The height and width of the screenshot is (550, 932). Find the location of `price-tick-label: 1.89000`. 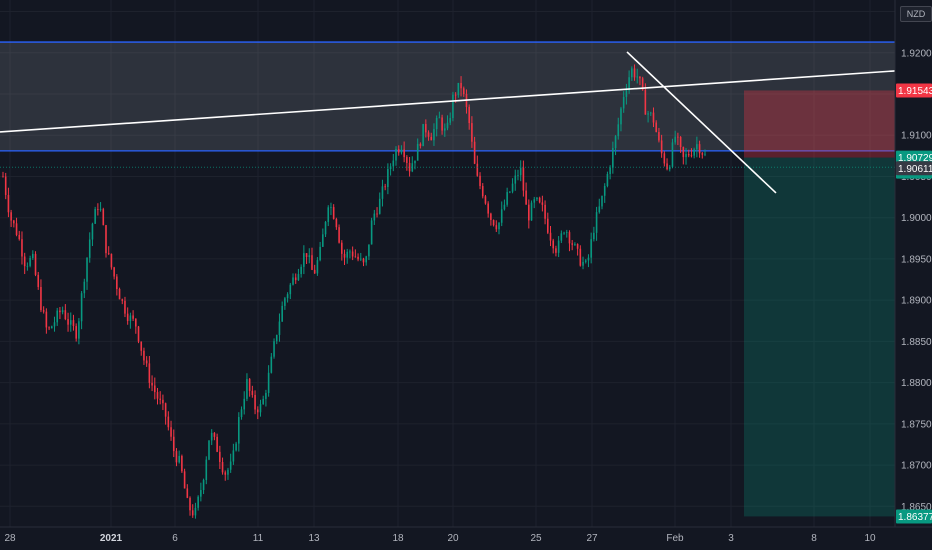

price-tick-label: 1.89000 is located at coordinates (916, 301).